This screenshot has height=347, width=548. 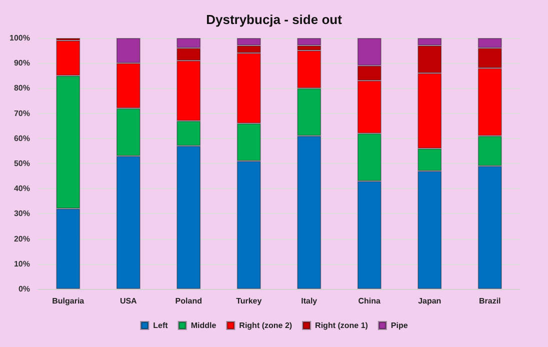 I want to click on x-tick-label: Italy, so click(x=309, y=301).